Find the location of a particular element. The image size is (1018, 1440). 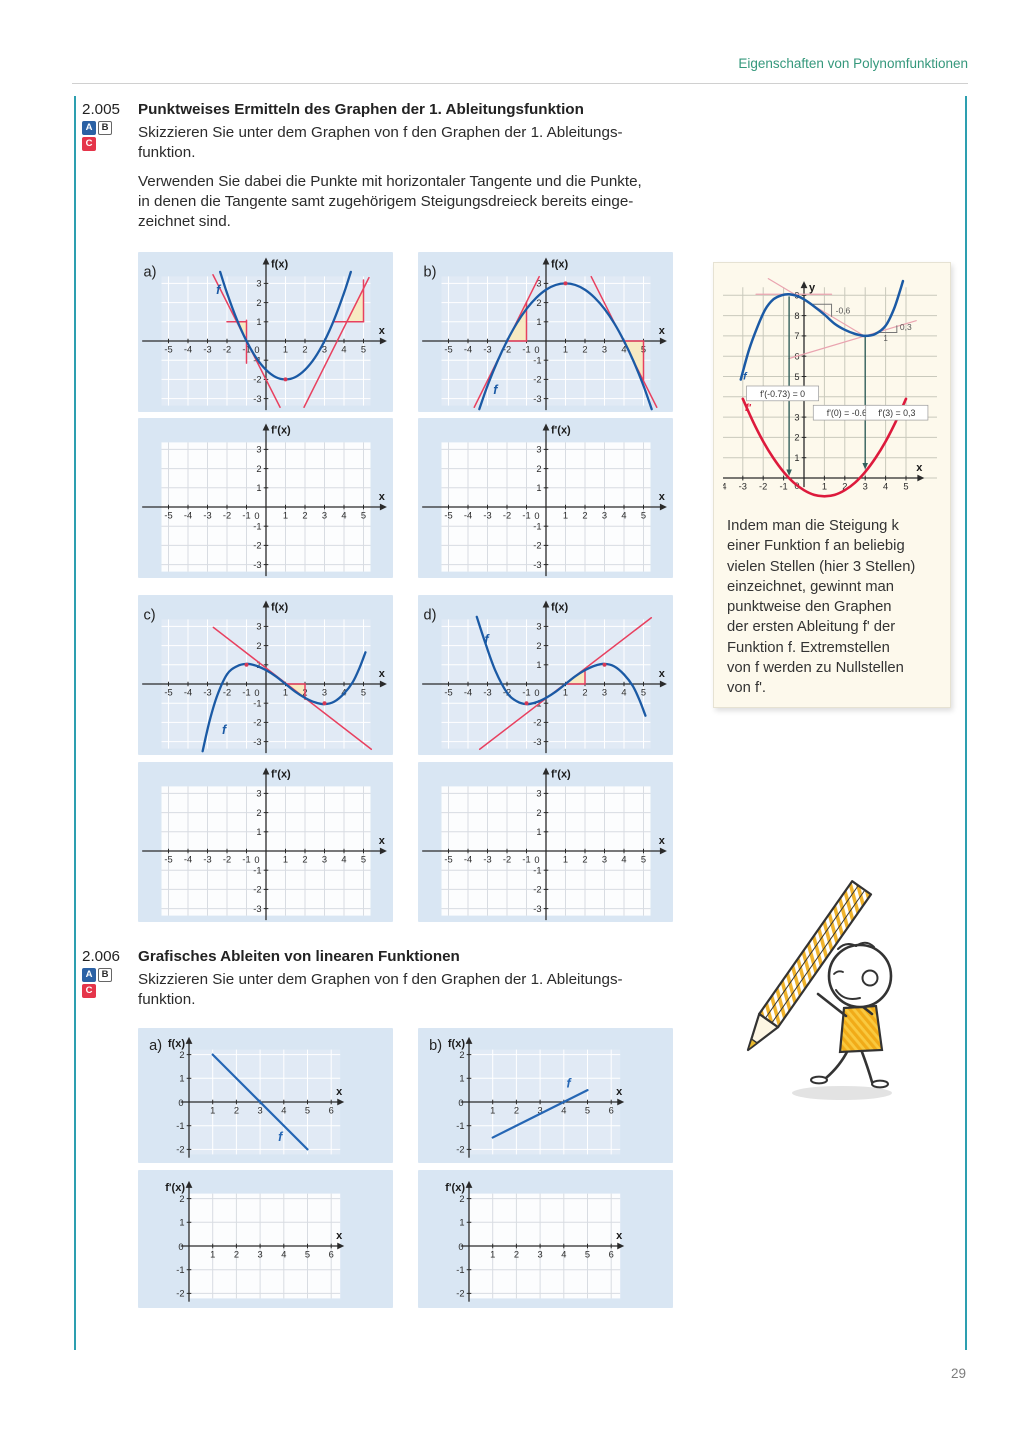

figure-eyebrow is located at coordinates (838, 972).